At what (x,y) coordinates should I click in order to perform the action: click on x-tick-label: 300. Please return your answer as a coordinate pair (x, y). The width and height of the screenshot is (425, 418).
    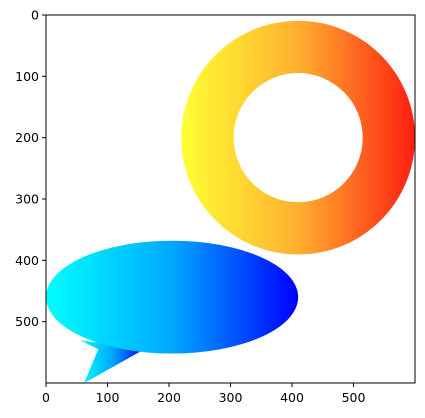
    Looking at the image, I should click on (231, 397).